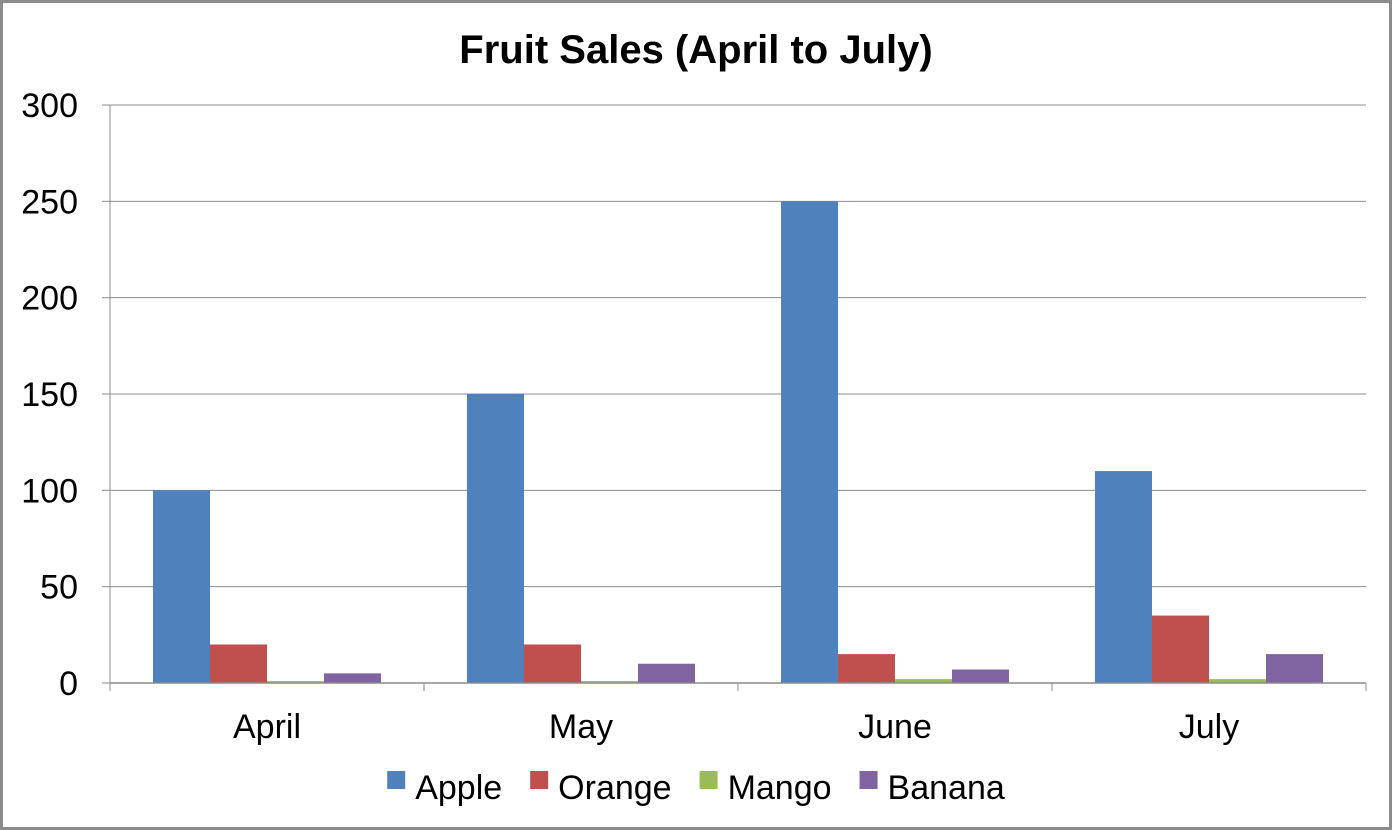 This screenshot has width=1392, height=830. Describe the element at coordinates (1237, 681) in the screenshot. I see `bar-mango-july` at that location.